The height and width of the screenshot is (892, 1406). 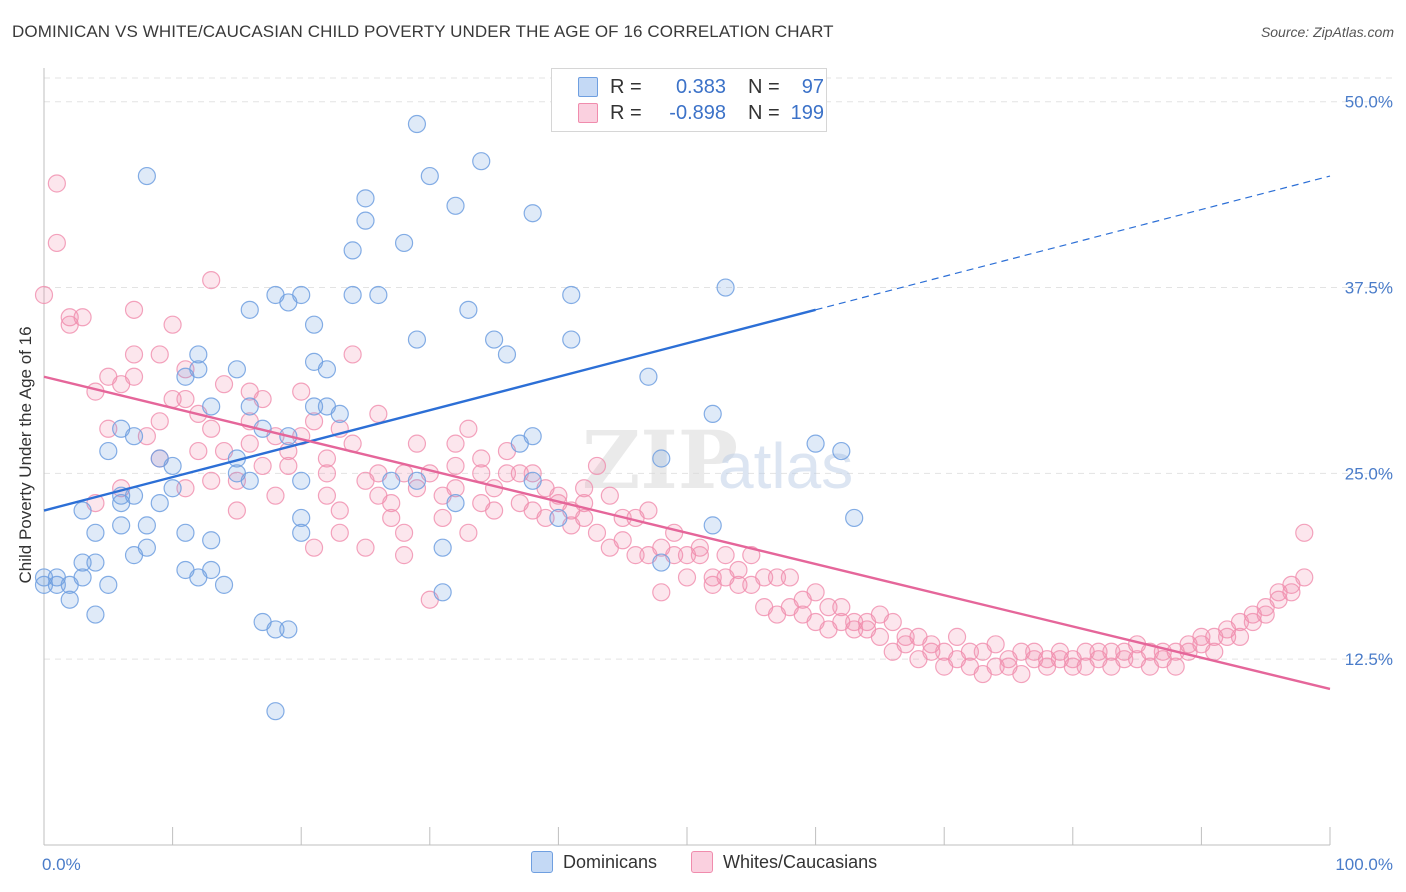 I want to click on x-tick-label: 0.0%, so click(x=61, y=864).